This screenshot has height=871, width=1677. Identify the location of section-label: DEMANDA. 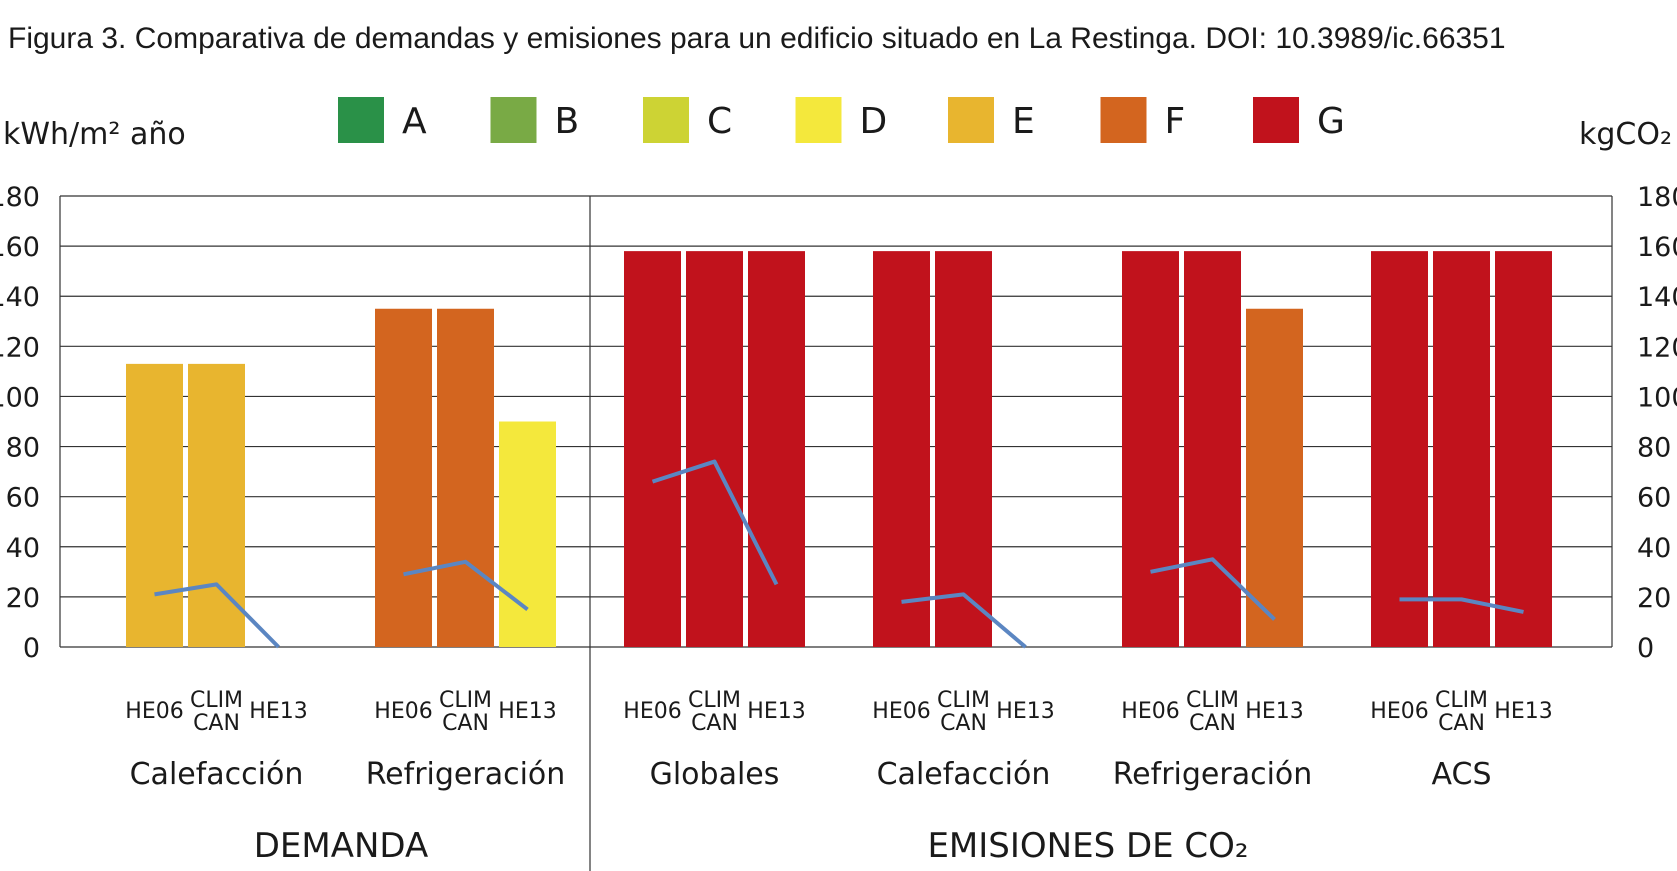
(341, 846).